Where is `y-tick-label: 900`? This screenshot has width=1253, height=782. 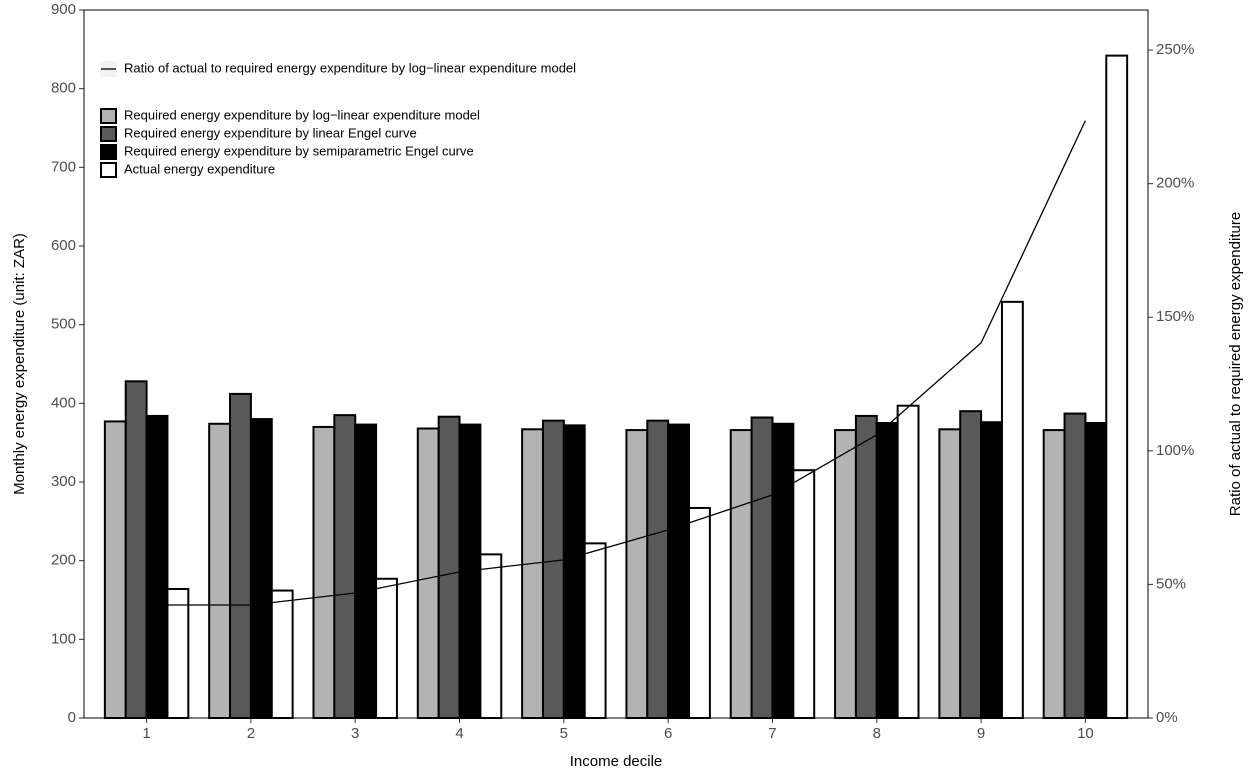
y-tick-label: 900 is located at coordinates (63, 9).